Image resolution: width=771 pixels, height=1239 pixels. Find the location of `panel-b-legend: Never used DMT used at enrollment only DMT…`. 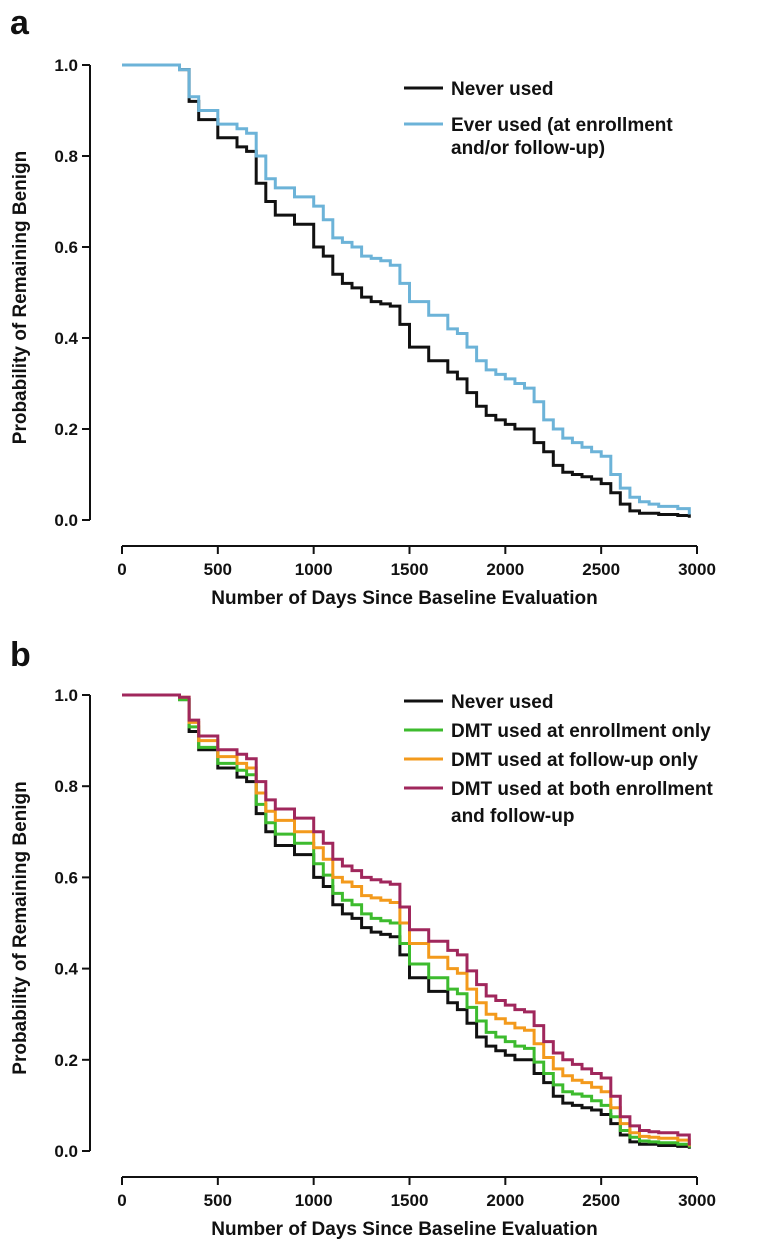

panel-b-legend: Never used DMT used at enrollment only DMT… is located at coordinates (558, 759).